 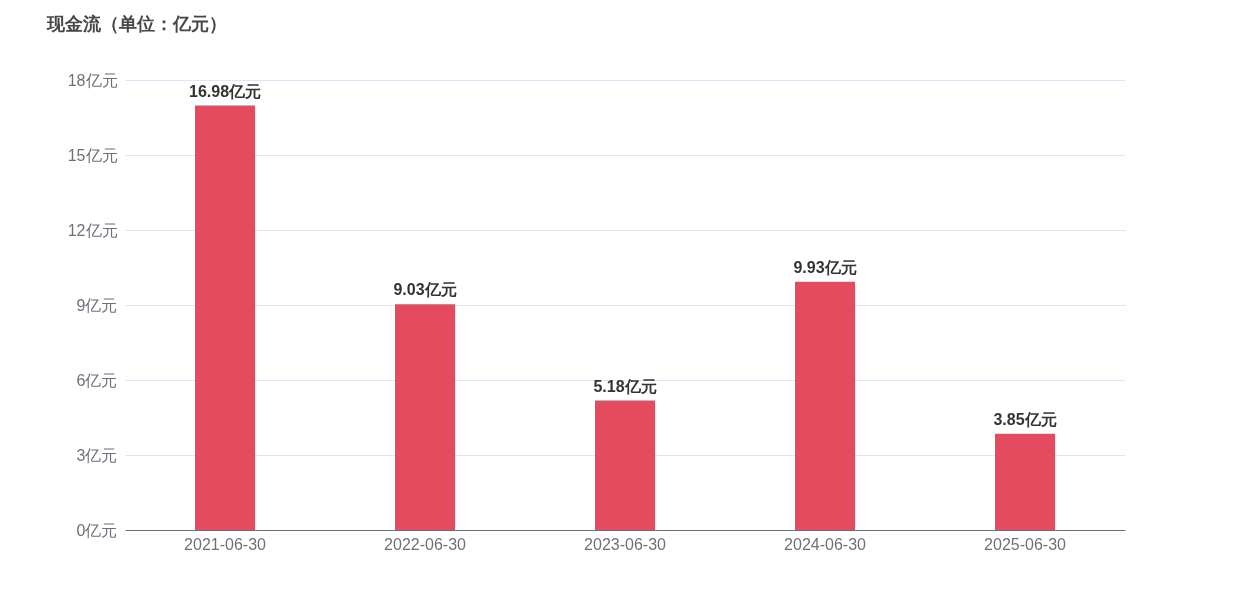 What do you see at coordinates (625, 386) in the screenshot?
I see `data-label: 5.18亿元` at bounding box center [625, 386].